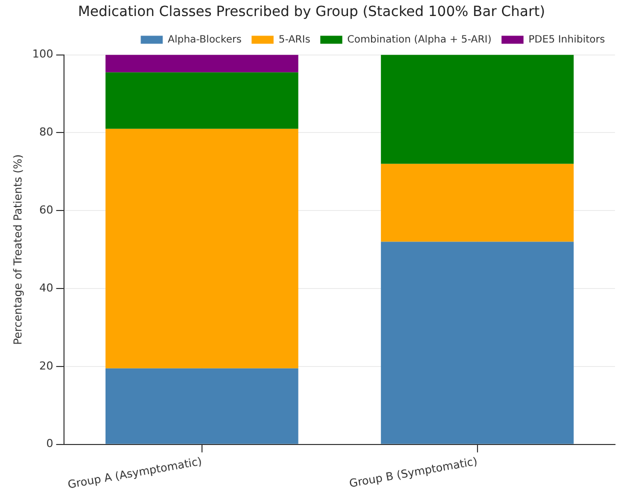  I want to click on chart-title: Medication Classes Prescribed by Group (Stacked 100% Bar Chart), so click(312, 12).